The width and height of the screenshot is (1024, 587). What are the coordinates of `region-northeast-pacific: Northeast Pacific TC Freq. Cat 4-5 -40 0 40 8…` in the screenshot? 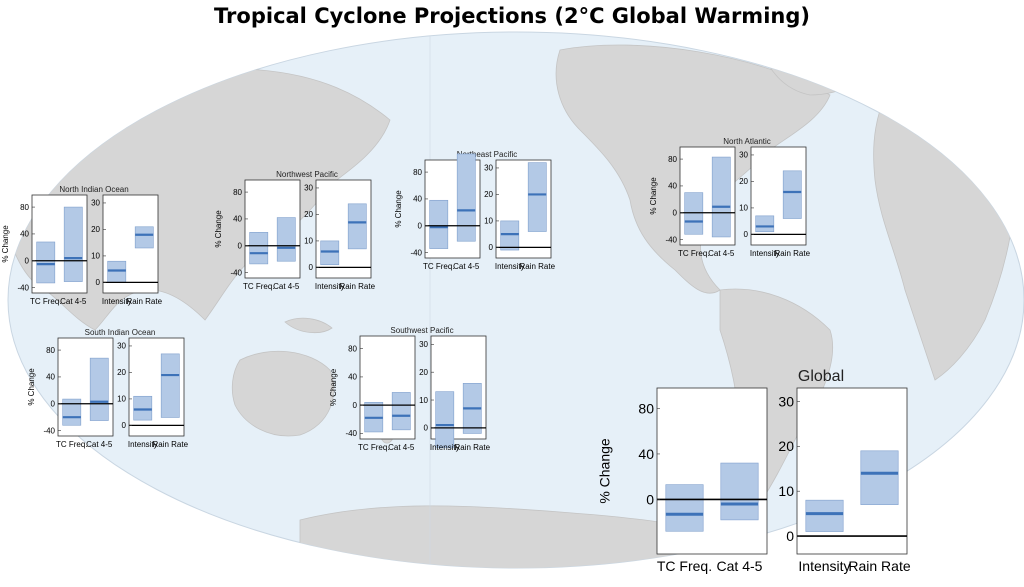 It's located at (485, 213).